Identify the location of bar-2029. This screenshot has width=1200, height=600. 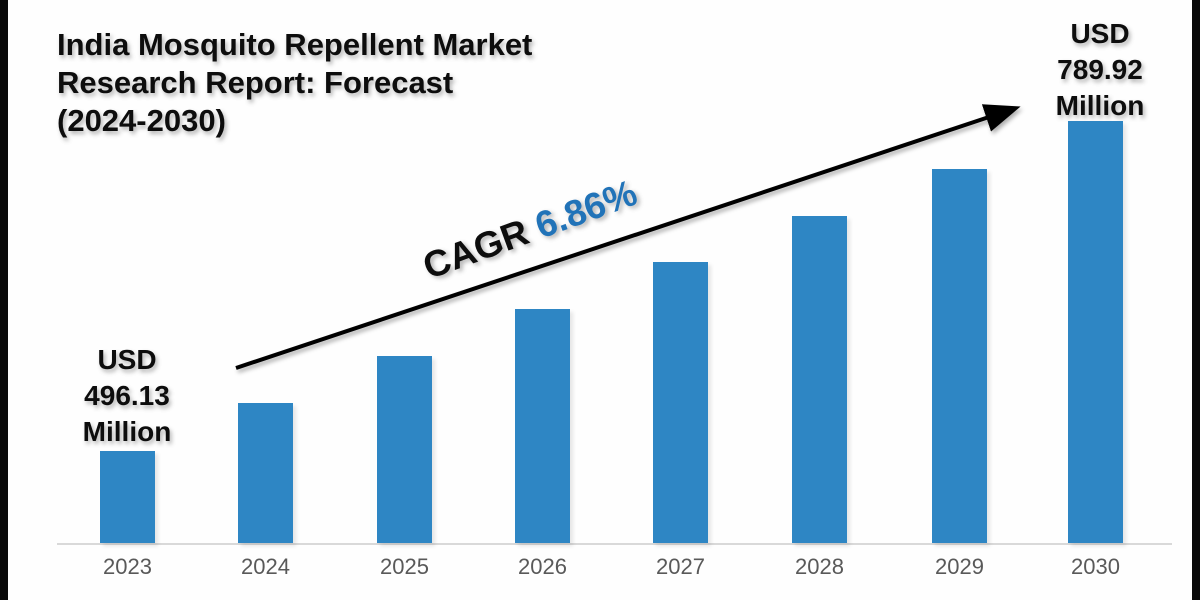
(959, 356).